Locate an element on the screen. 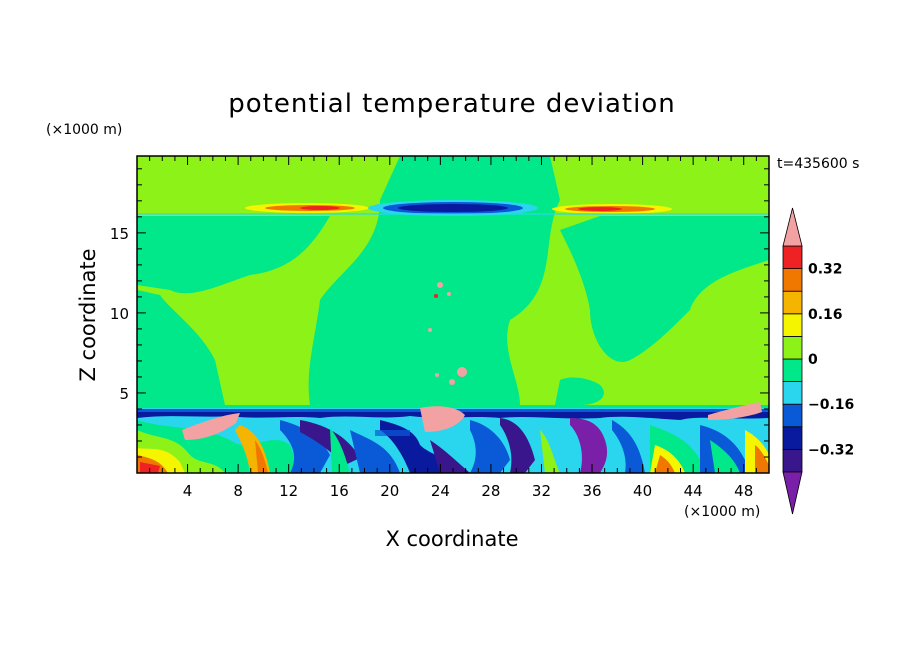 The width and height of the screenshot is (904, 654). x-tick-label: 48 is located at coordinates (743, 491).